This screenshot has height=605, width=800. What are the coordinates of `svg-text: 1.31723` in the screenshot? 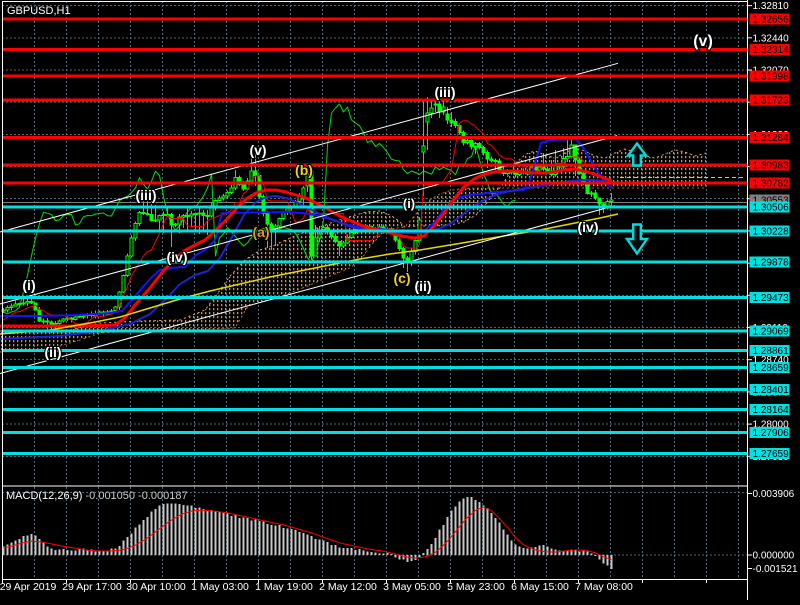 It's located at (771, 101).